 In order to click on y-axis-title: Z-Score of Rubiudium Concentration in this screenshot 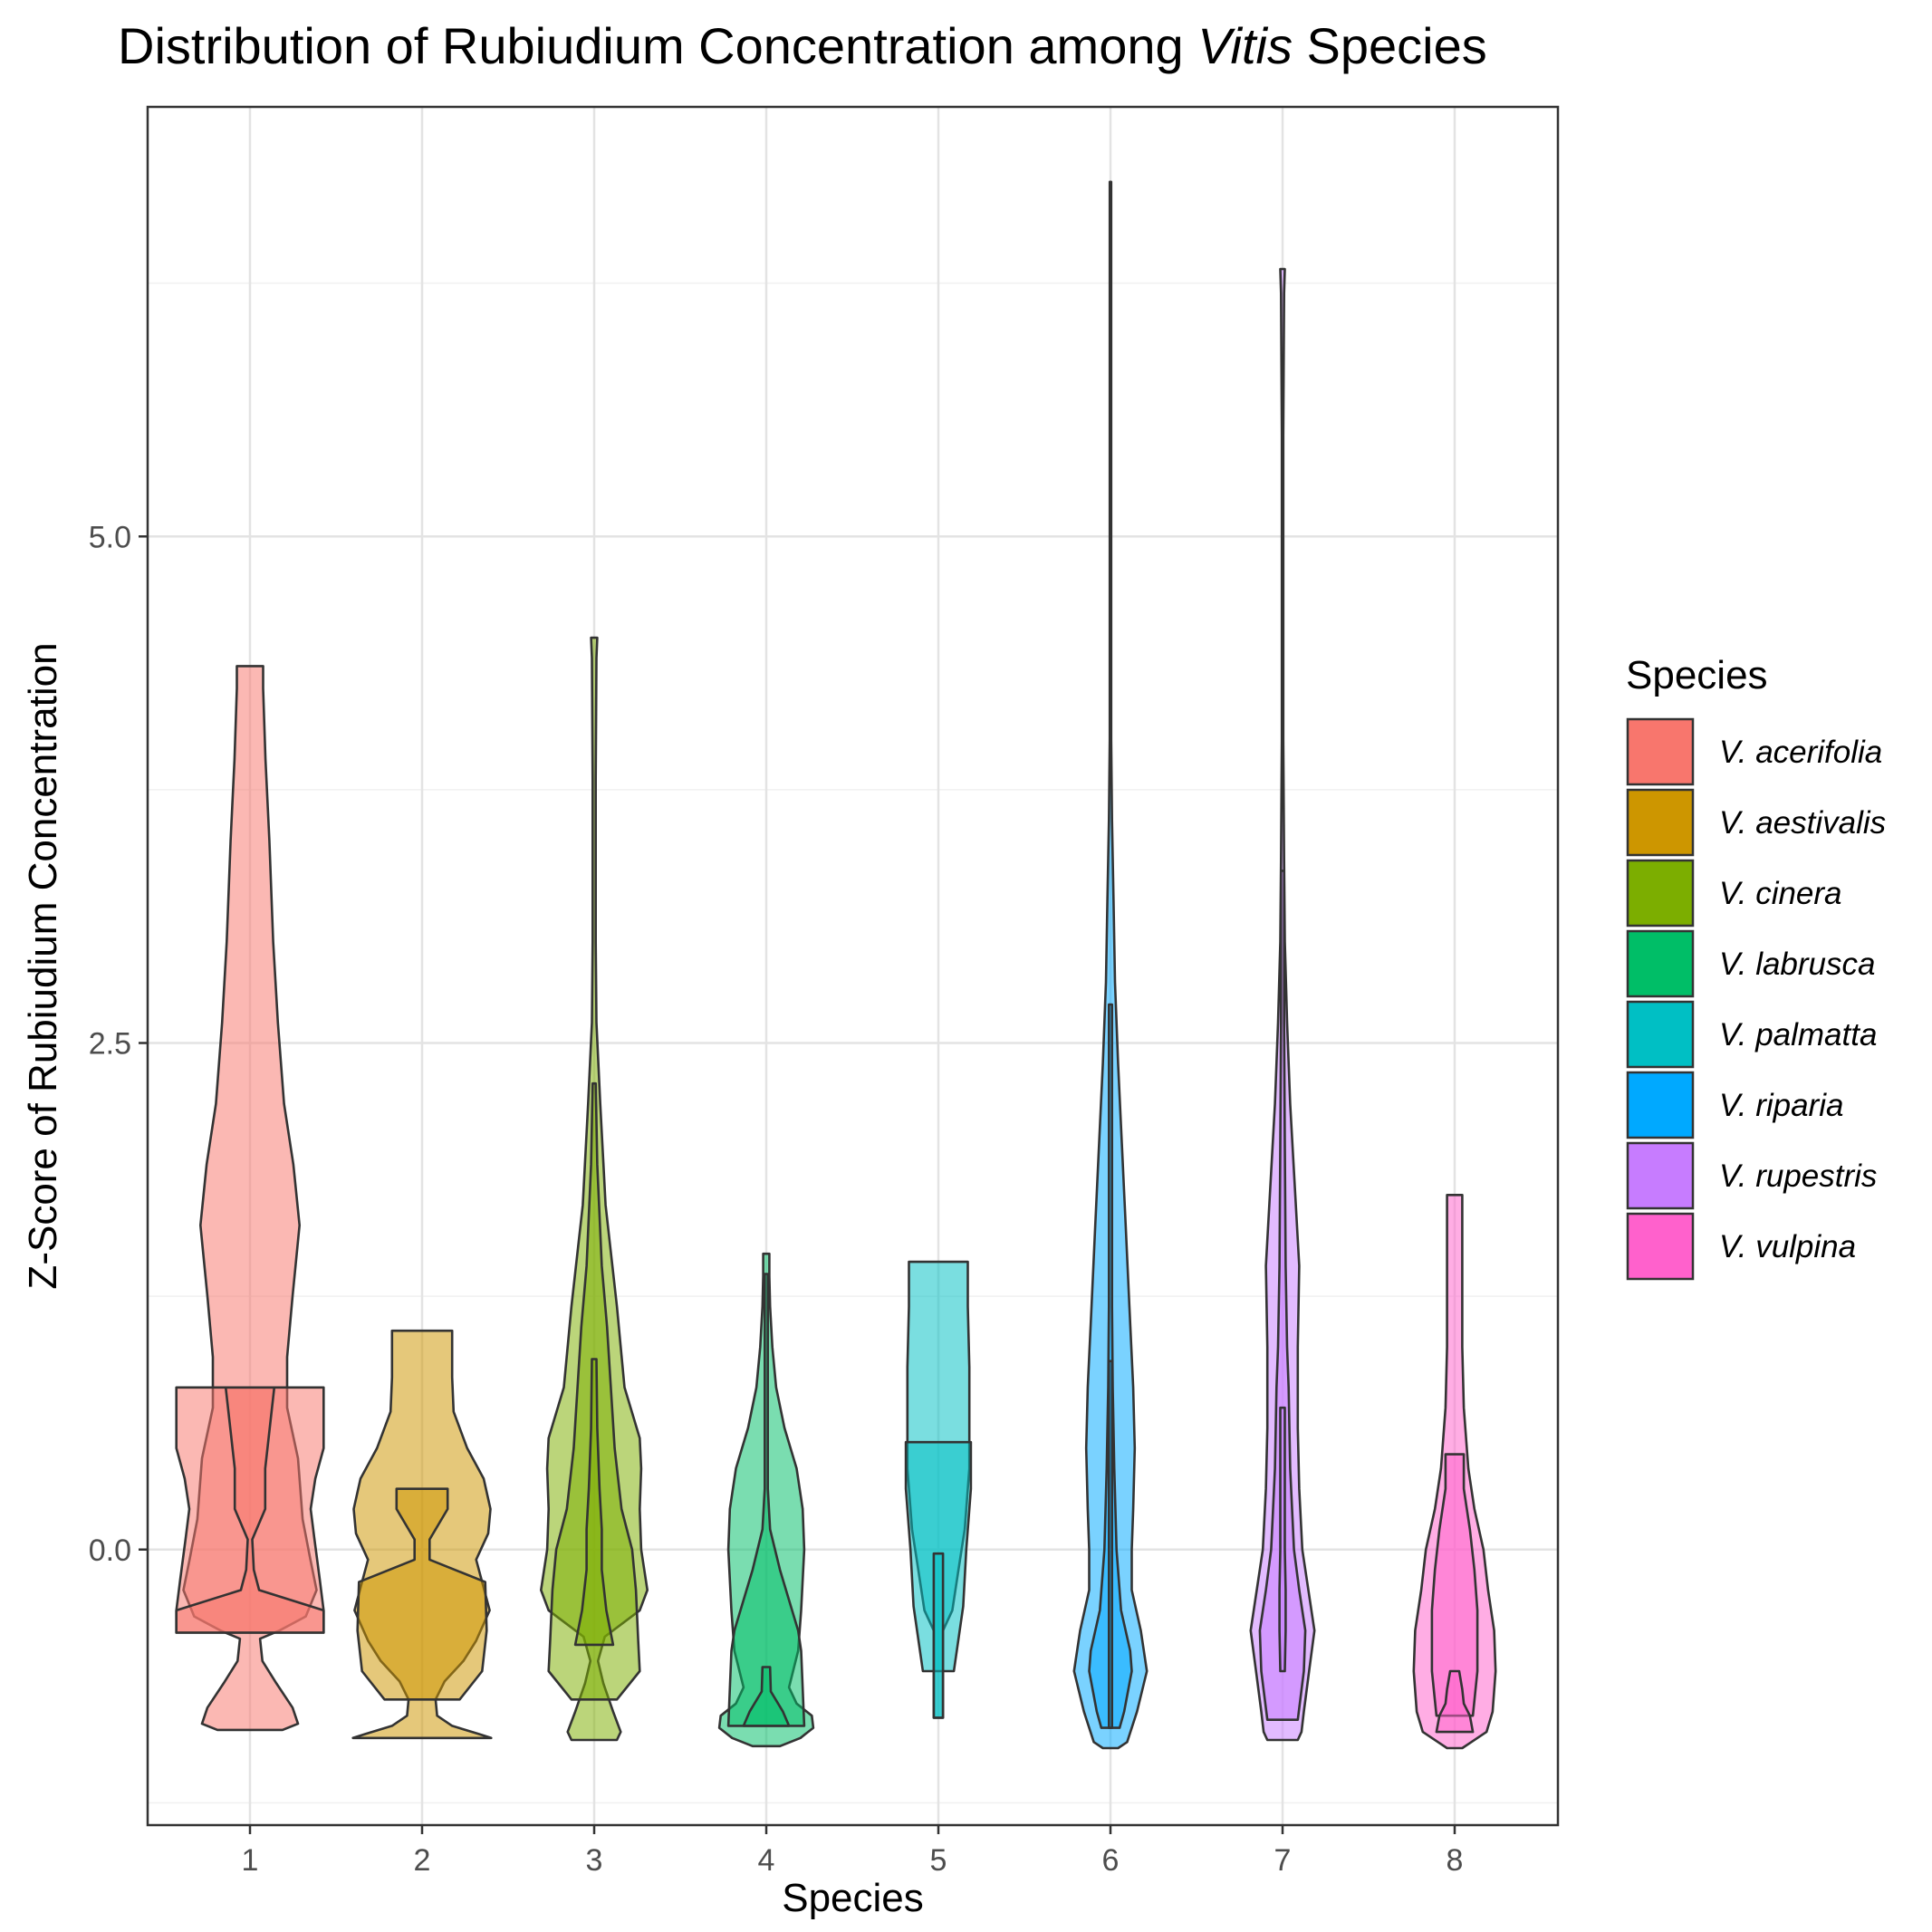, I will do `click(43, 965)`.